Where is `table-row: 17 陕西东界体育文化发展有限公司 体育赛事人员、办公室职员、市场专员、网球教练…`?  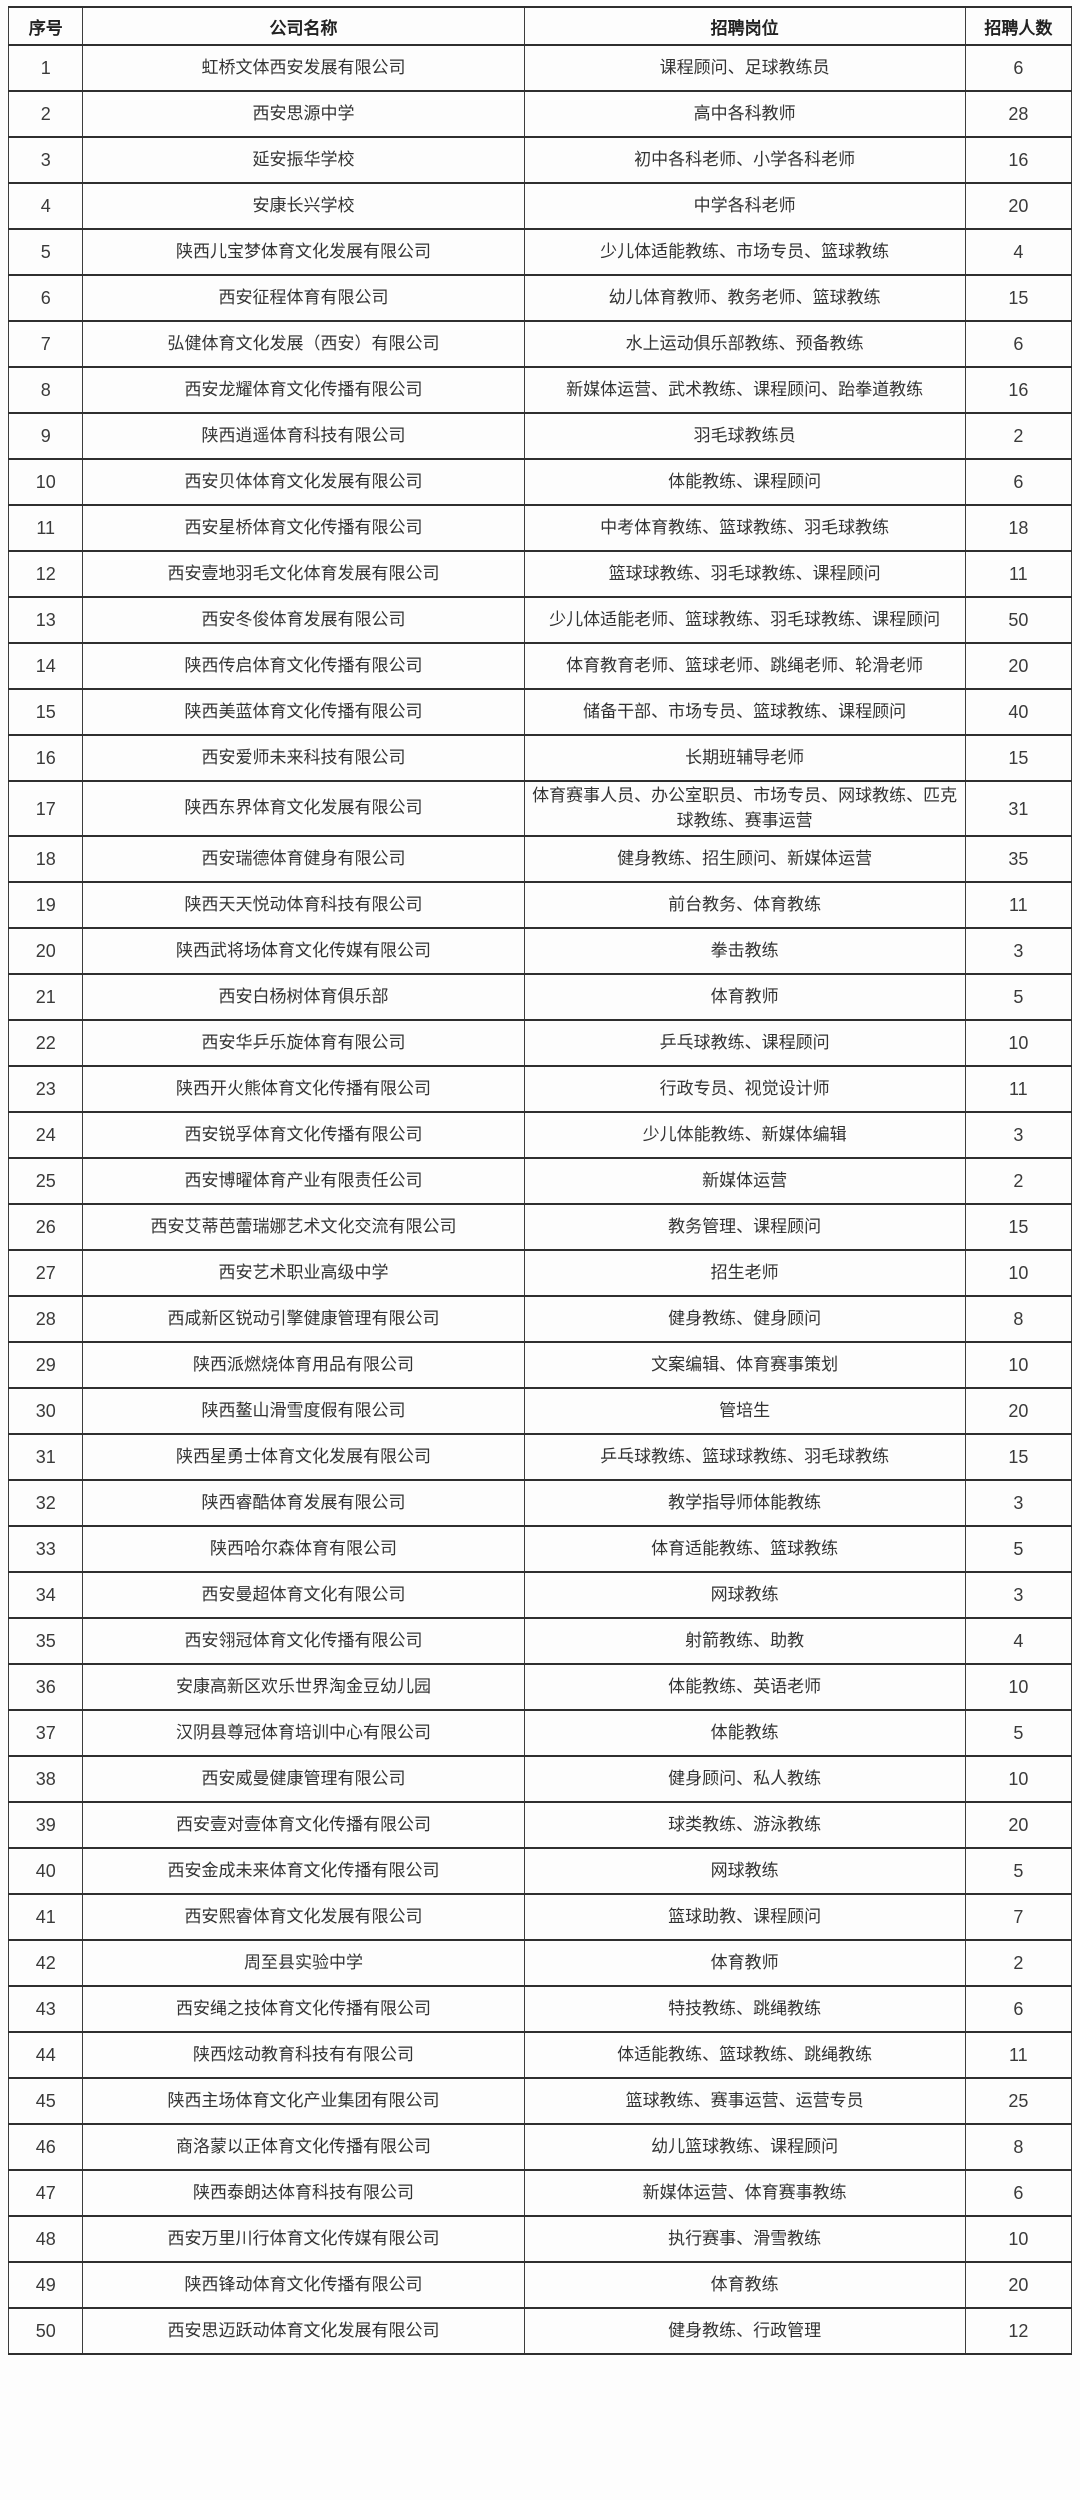
table-row: 17 陕西东界体育文化发展有限公司 体育赛事人员、办公室职员、市场专员、网球教练… is located at coordinates (540, 808).